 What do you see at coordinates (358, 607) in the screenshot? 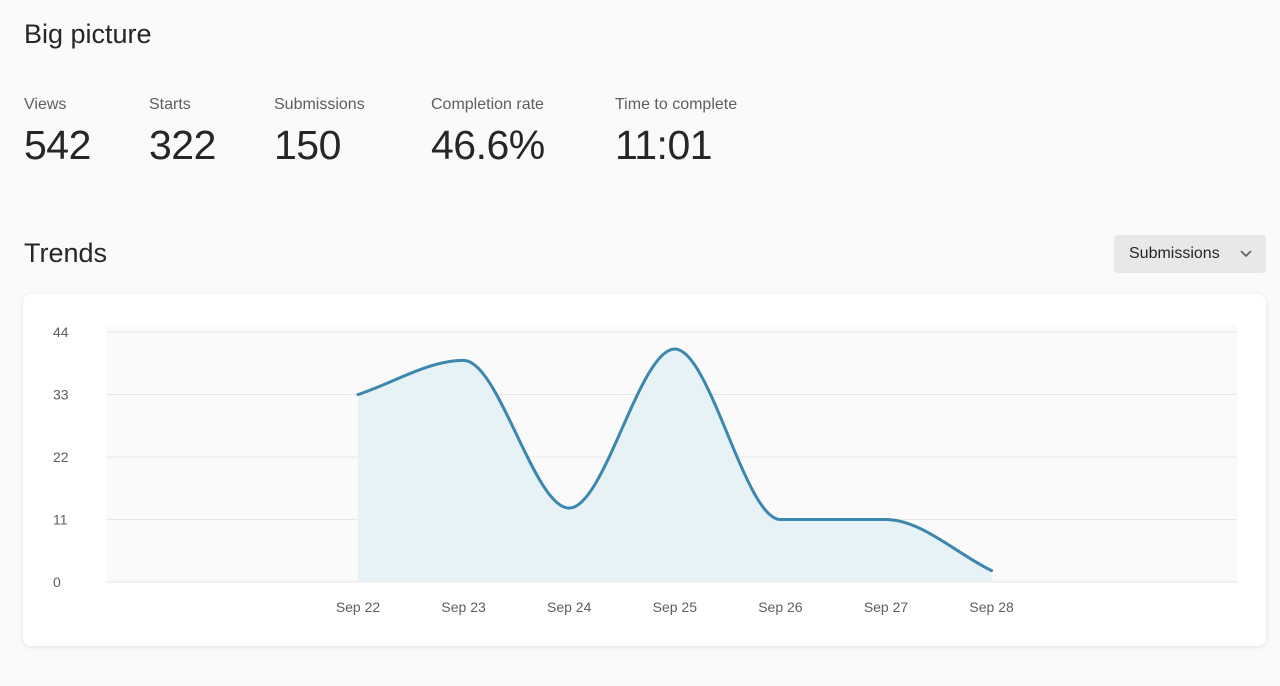
I see `x-tick-label: Sep 22` at bounding box center [358, 607].